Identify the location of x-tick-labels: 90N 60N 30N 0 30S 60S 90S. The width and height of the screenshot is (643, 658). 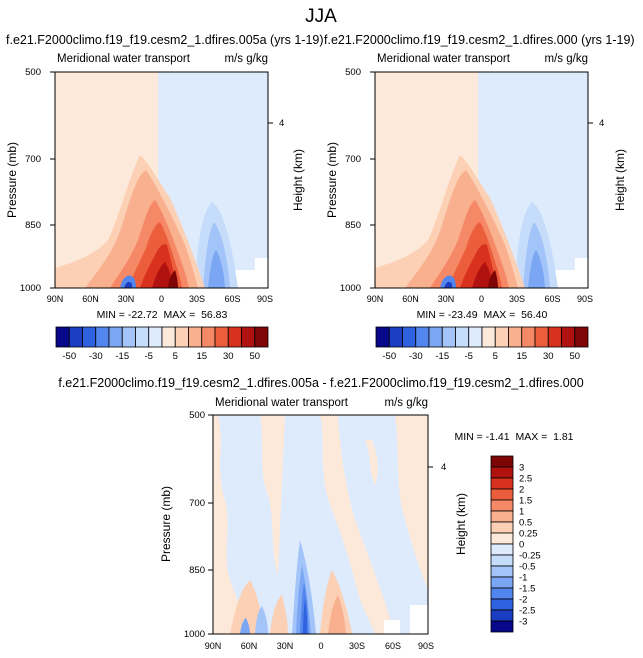
(160, 299).